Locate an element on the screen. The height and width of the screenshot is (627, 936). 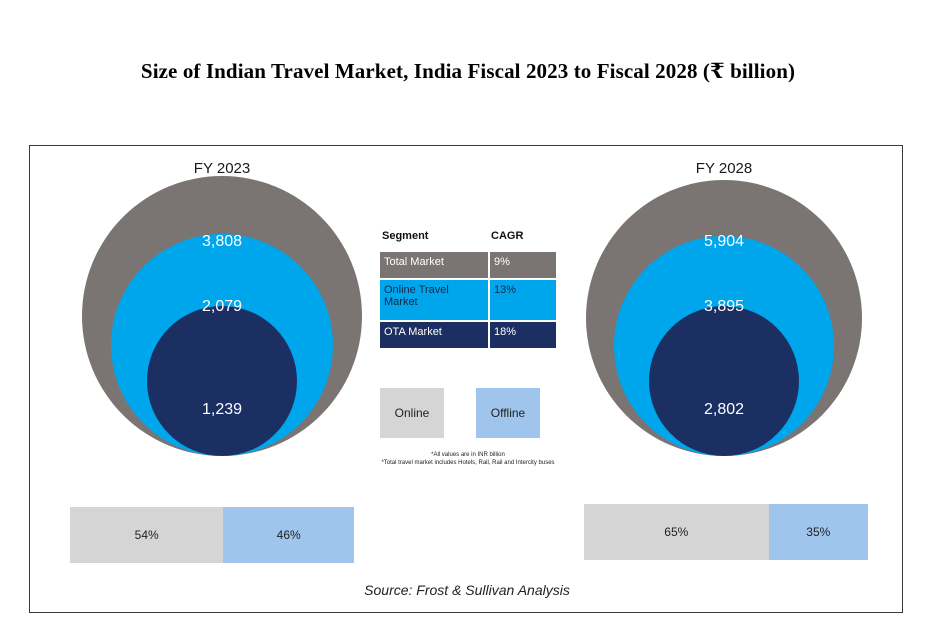
fy2023-ota-circle is located at coordinates (222, 381).